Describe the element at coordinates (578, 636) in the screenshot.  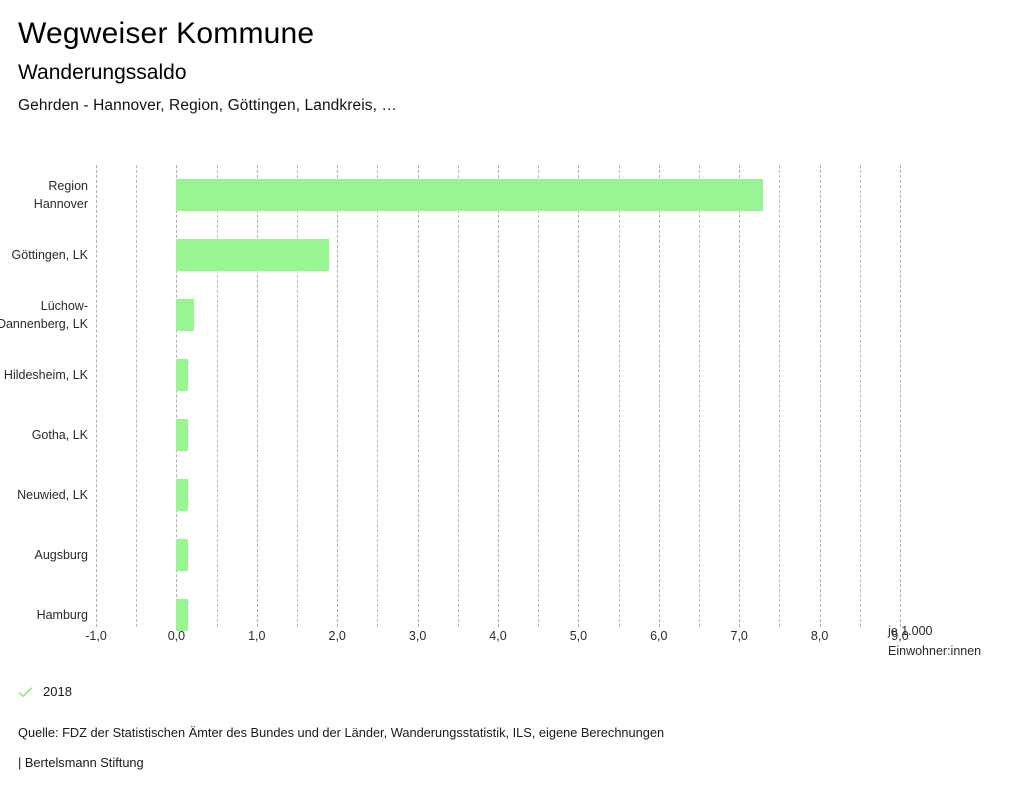
I see `x-axis-tick-label: 5,0` at that location.